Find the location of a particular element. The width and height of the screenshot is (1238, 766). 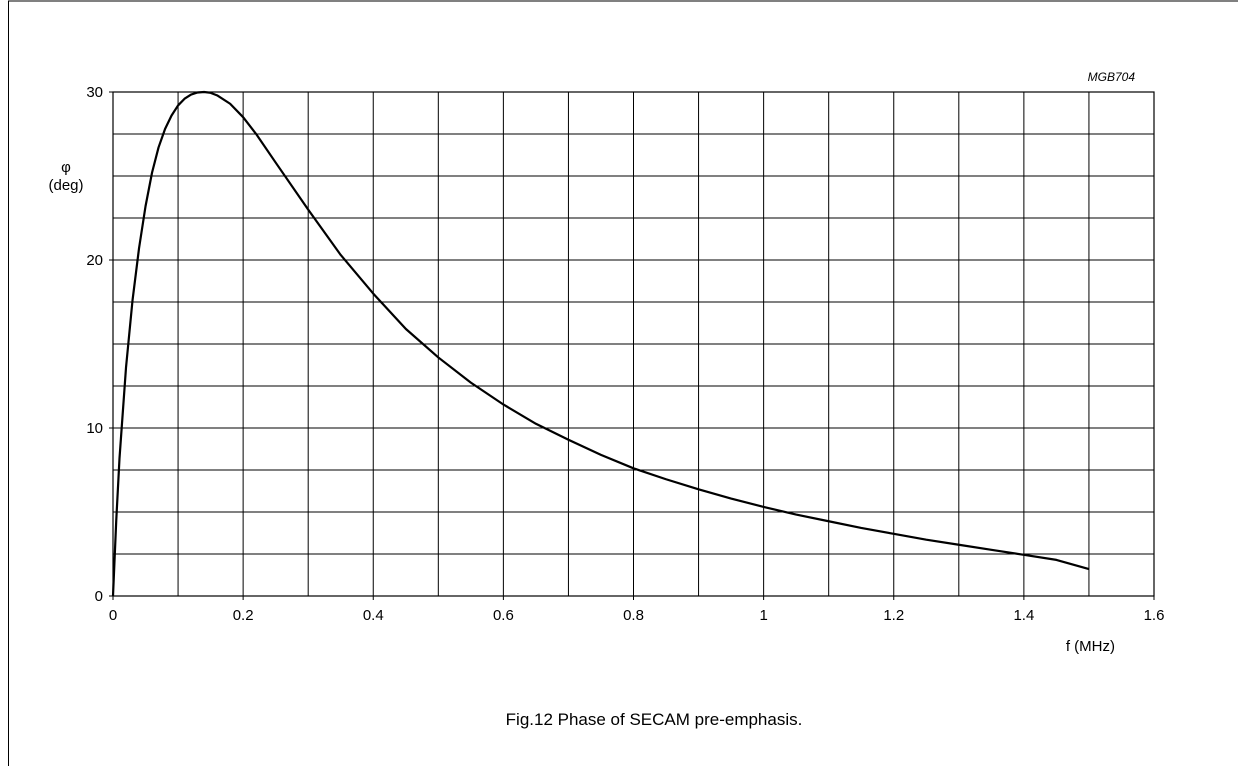

x-tick-label: 0.4 is located at coordinates (373, 615).